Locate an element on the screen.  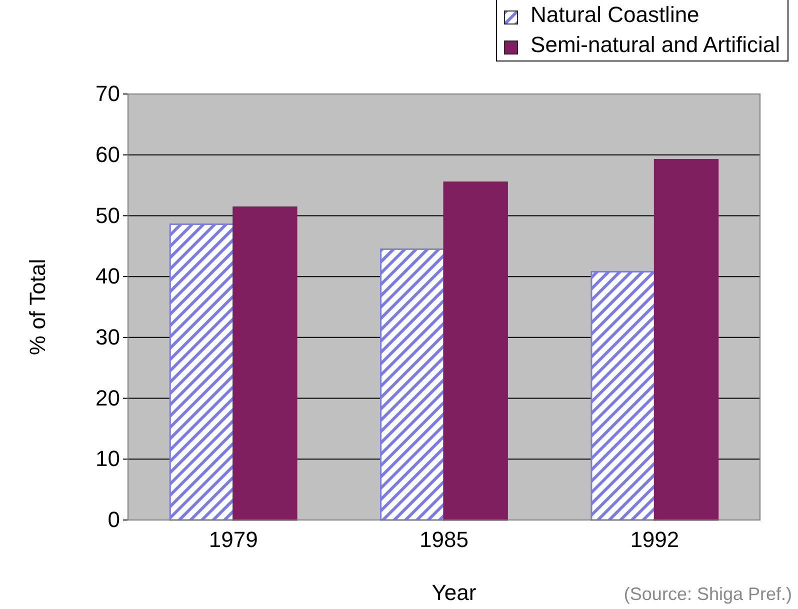
x-tick-label: 1992 is located at coordinates (655, 539).